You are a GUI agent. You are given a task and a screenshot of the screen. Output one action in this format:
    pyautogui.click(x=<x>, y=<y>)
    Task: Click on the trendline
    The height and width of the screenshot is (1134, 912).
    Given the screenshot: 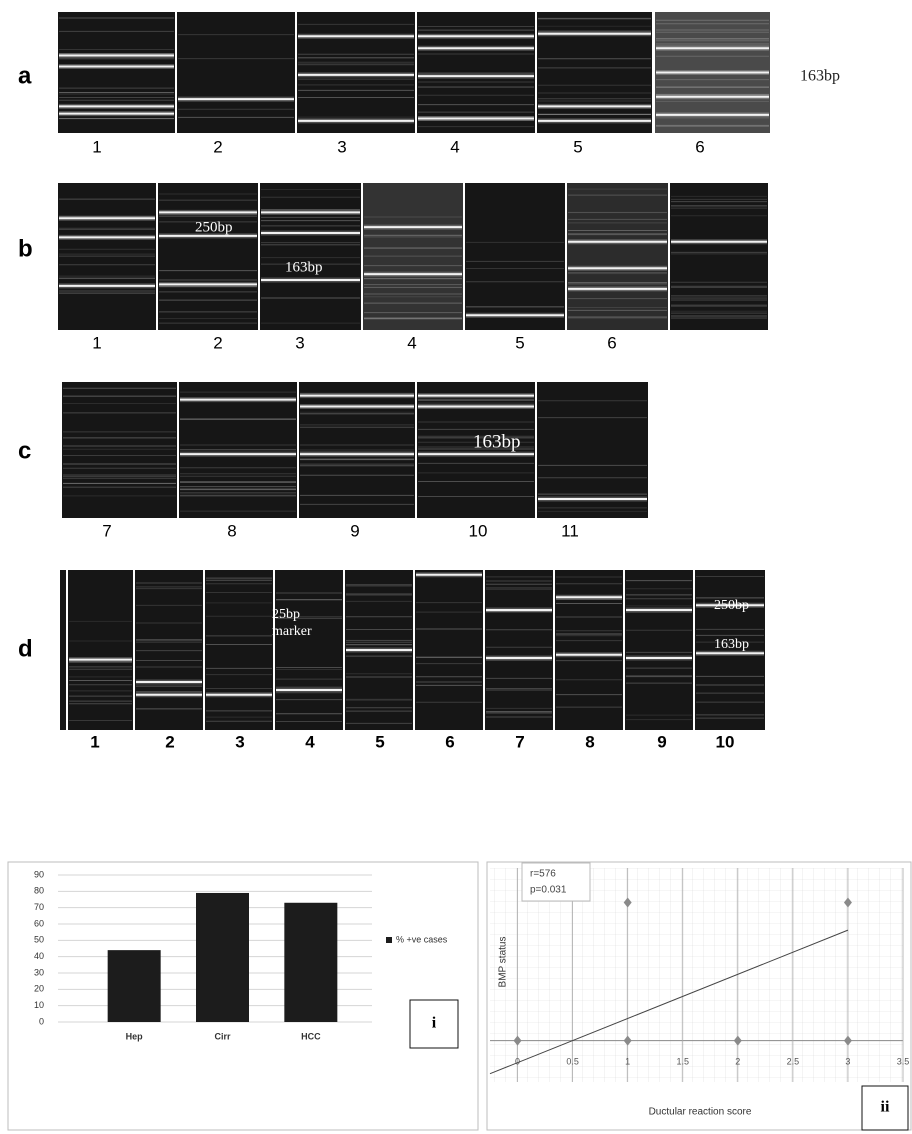 What is the action you would take?
    pyautogui.click(x=669, y=1002)
    